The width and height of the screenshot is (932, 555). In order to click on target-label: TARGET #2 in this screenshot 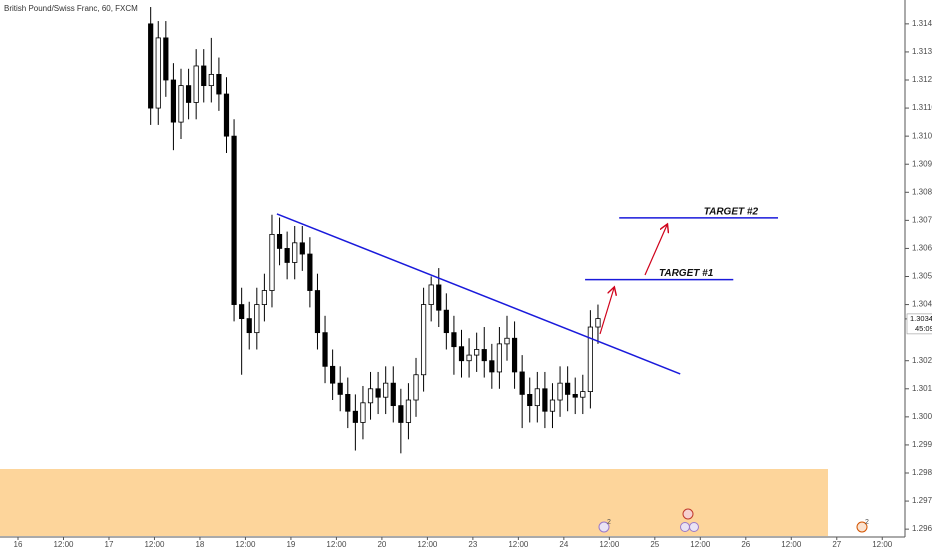, I will do `click(731, 211)`.